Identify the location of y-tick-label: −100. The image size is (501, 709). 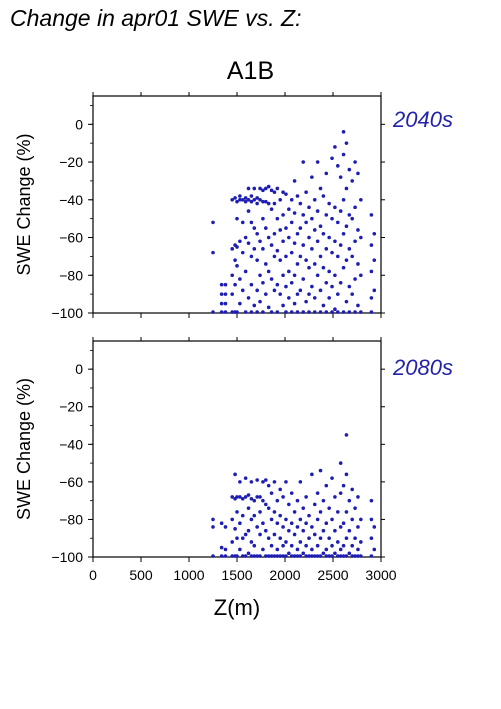
(67, 557).